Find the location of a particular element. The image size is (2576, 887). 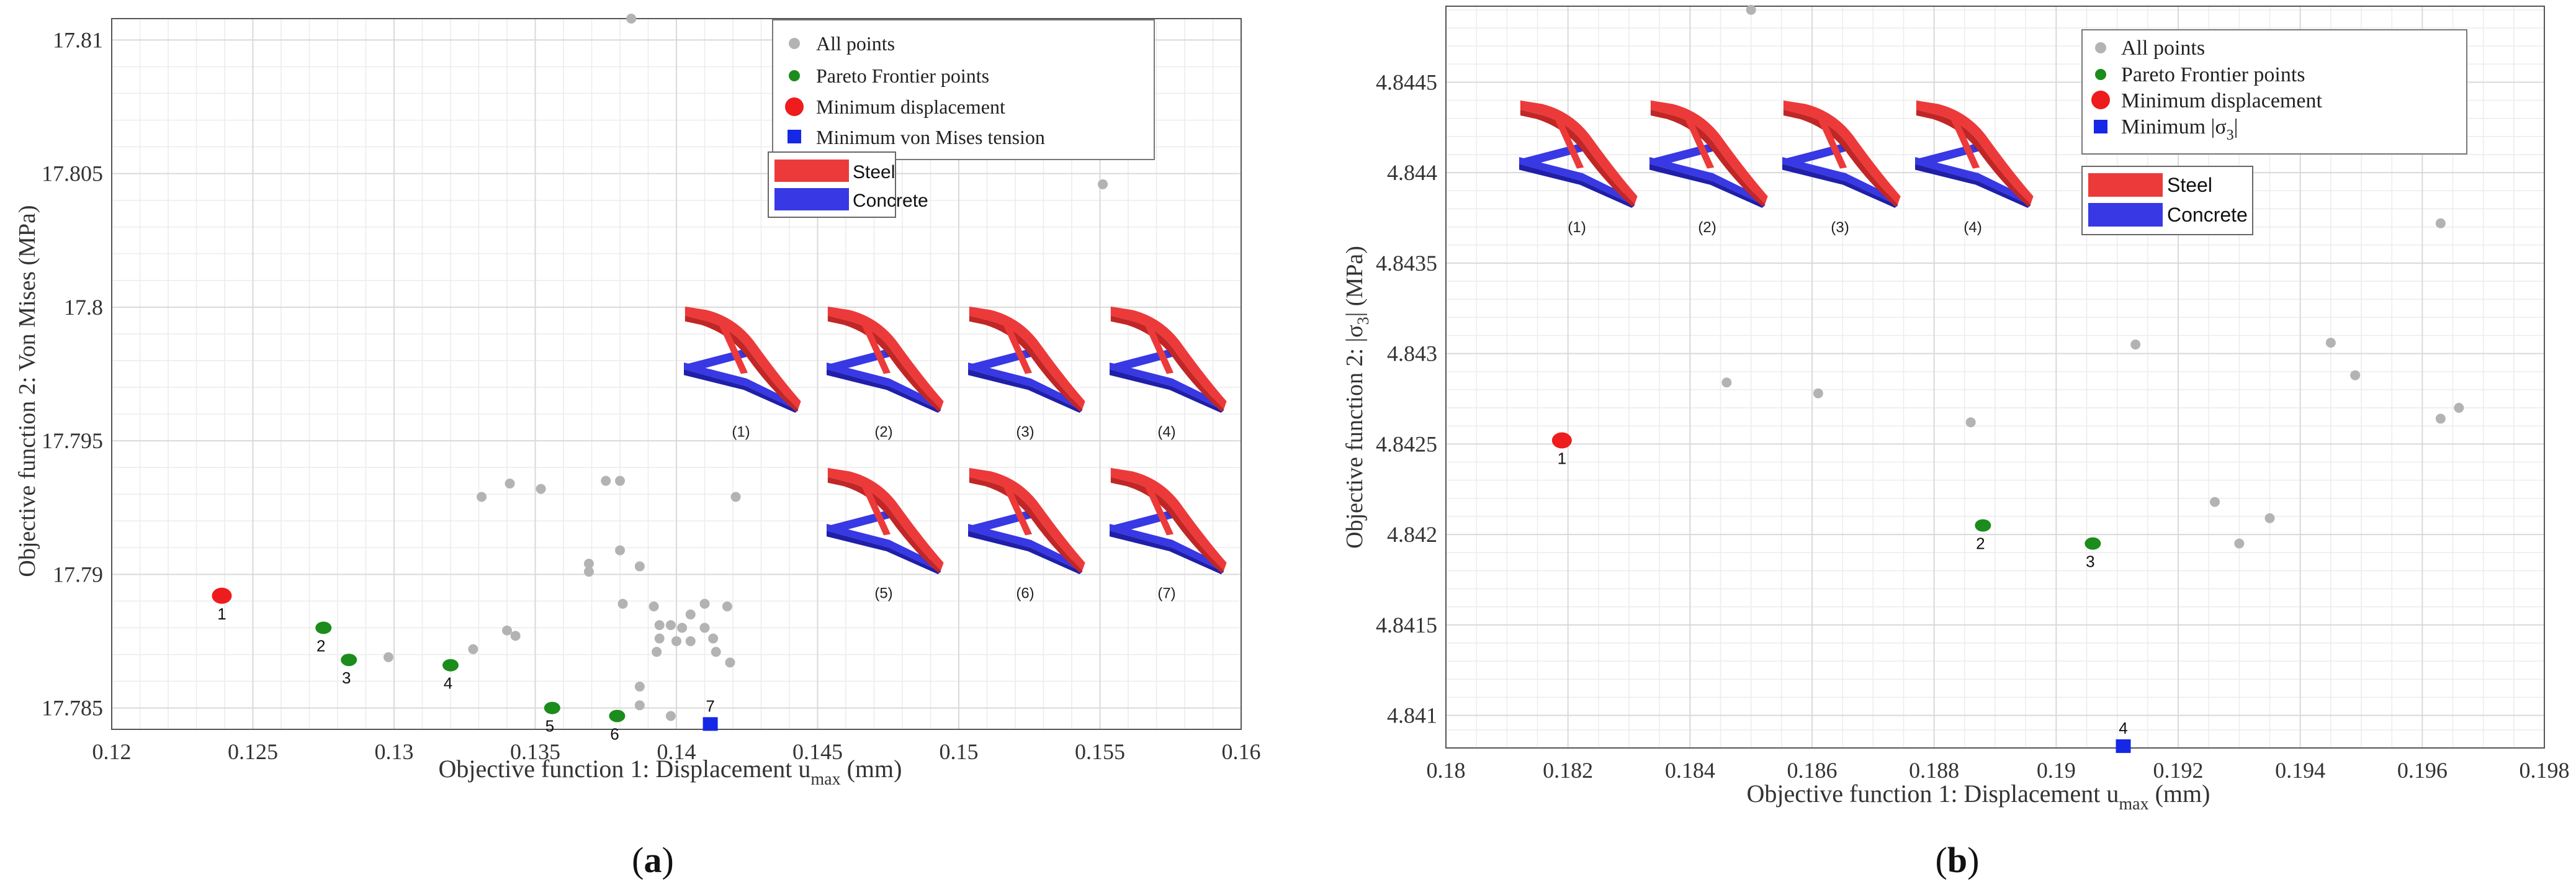

material-legend-a: Steel Concrete is located at coordinates (848, 184).